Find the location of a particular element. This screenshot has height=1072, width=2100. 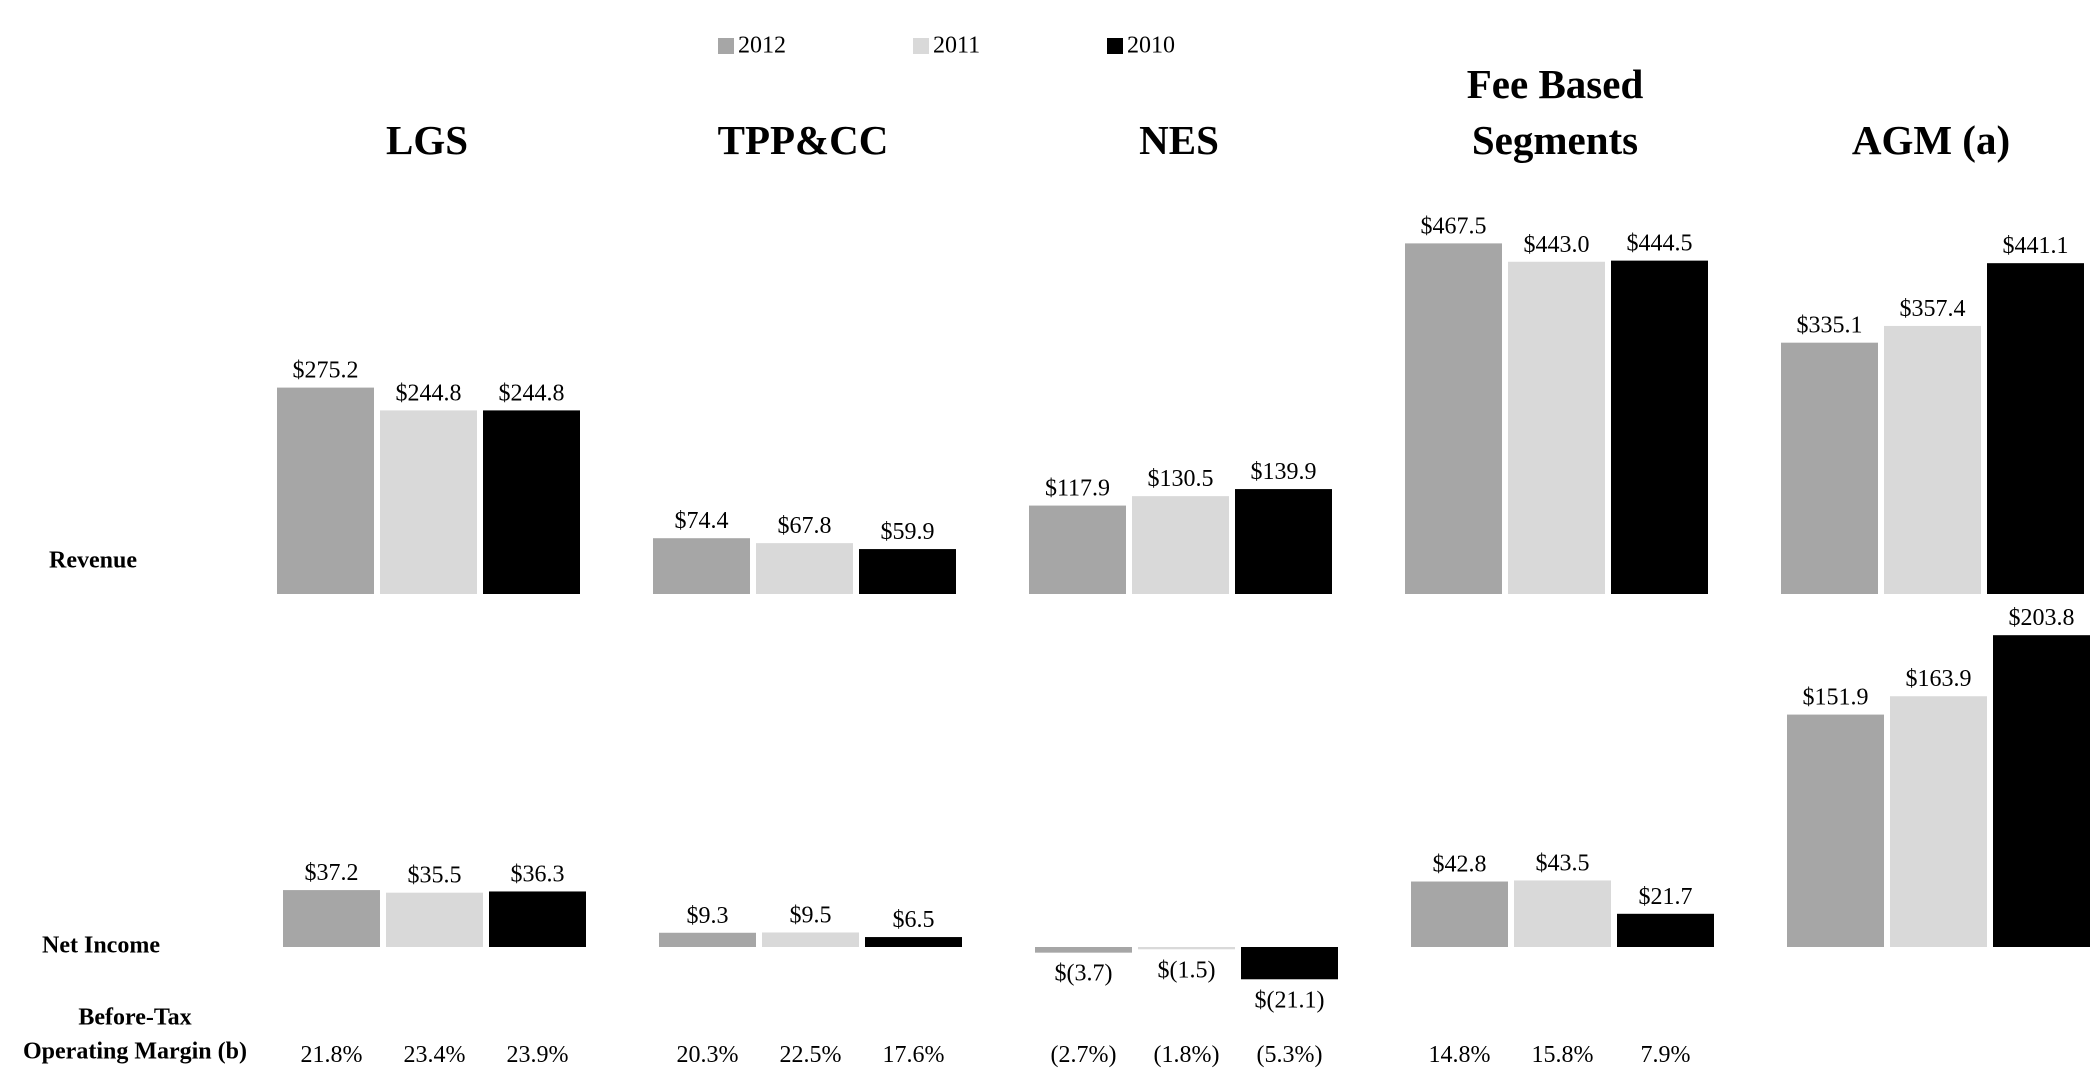

segment-title: LGS is located at coordinates (427, 140).